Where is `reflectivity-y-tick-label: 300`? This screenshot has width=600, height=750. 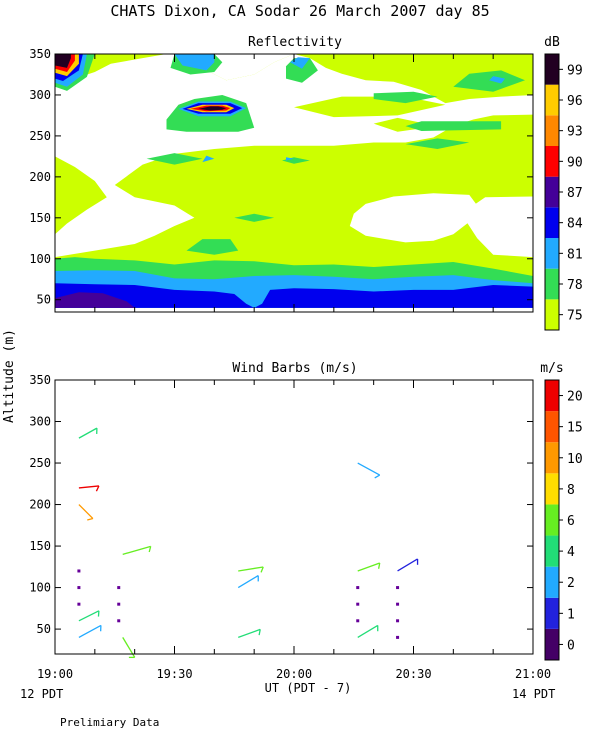
reflectivity-y-tick-label: 300 is located at coordinates (40, 95).